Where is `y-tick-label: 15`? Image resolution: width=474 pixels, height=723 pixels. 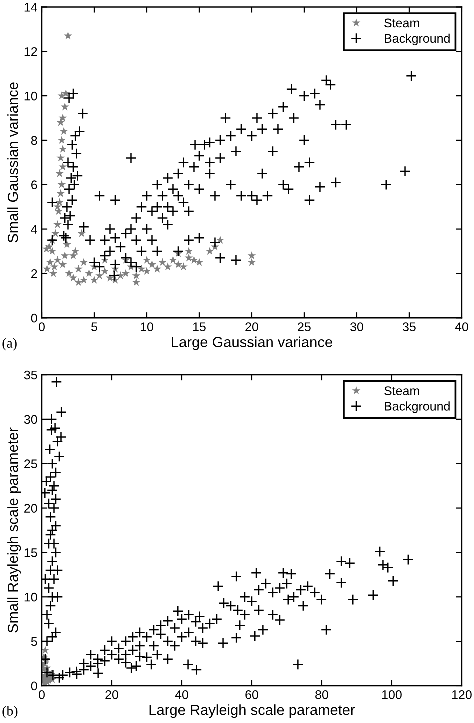 y-tick-label: 15 is located at coordinates (31, 553).